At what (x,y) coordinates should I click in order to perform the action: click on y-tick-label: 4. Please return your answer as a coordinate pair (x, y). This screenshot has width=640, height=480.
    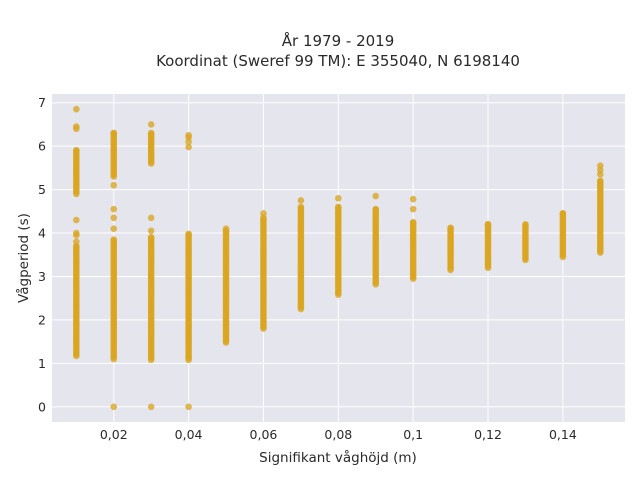
    Looking at the image, I should click on (42, 233).